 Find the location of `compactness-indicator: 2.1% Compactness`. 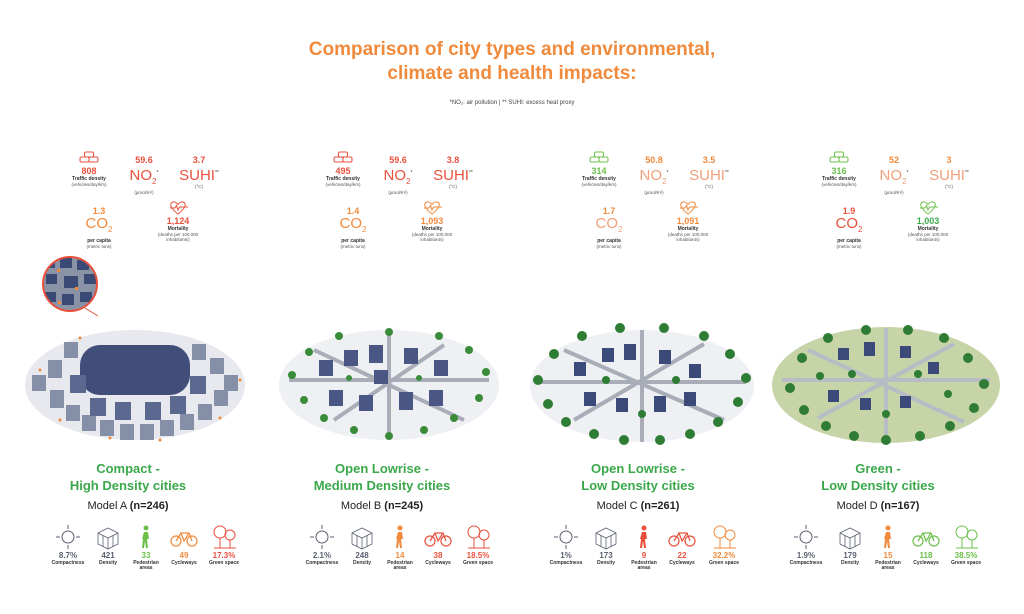

compactness-indicator: 2.1% Compactness is located at coordinates (322, 545).